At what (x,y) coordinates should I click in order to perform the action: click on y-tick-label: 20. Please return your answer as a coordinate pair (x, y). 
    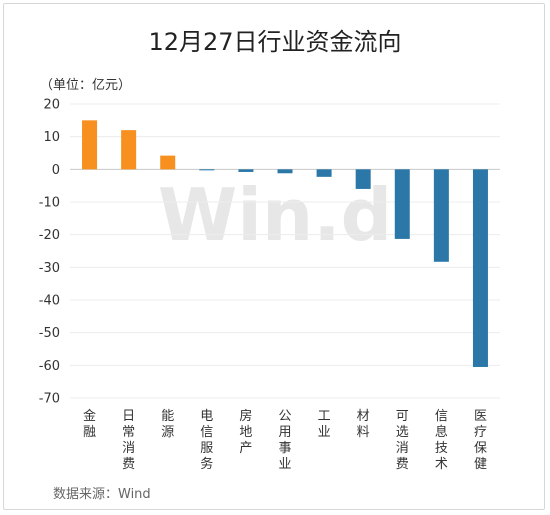
    Looking at the image, I should click on (51, 105).